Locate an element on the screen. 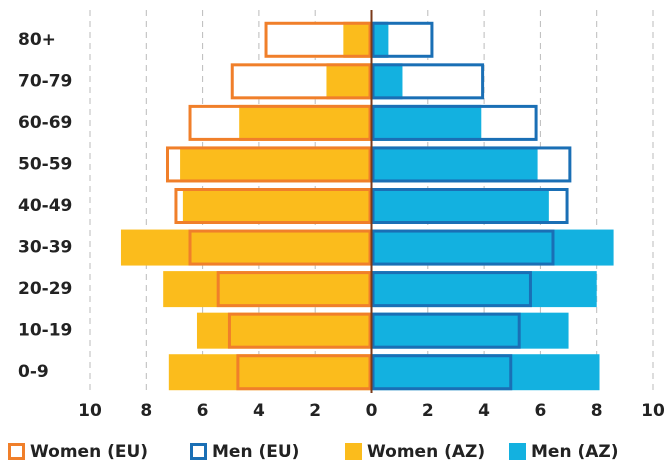 The image size is (667, 465). legend-label: Men (AZ) is located at coordinates (575, 452).